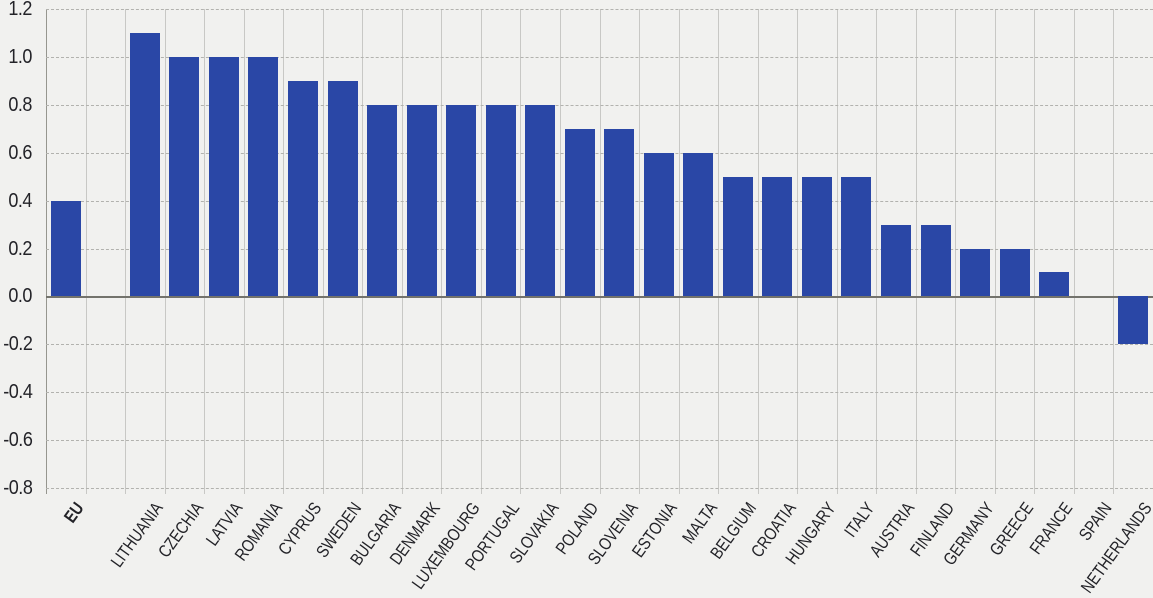 The height and width of the screenshot is (598, 1153). I want to click on bar-finland, so click(935, 260).